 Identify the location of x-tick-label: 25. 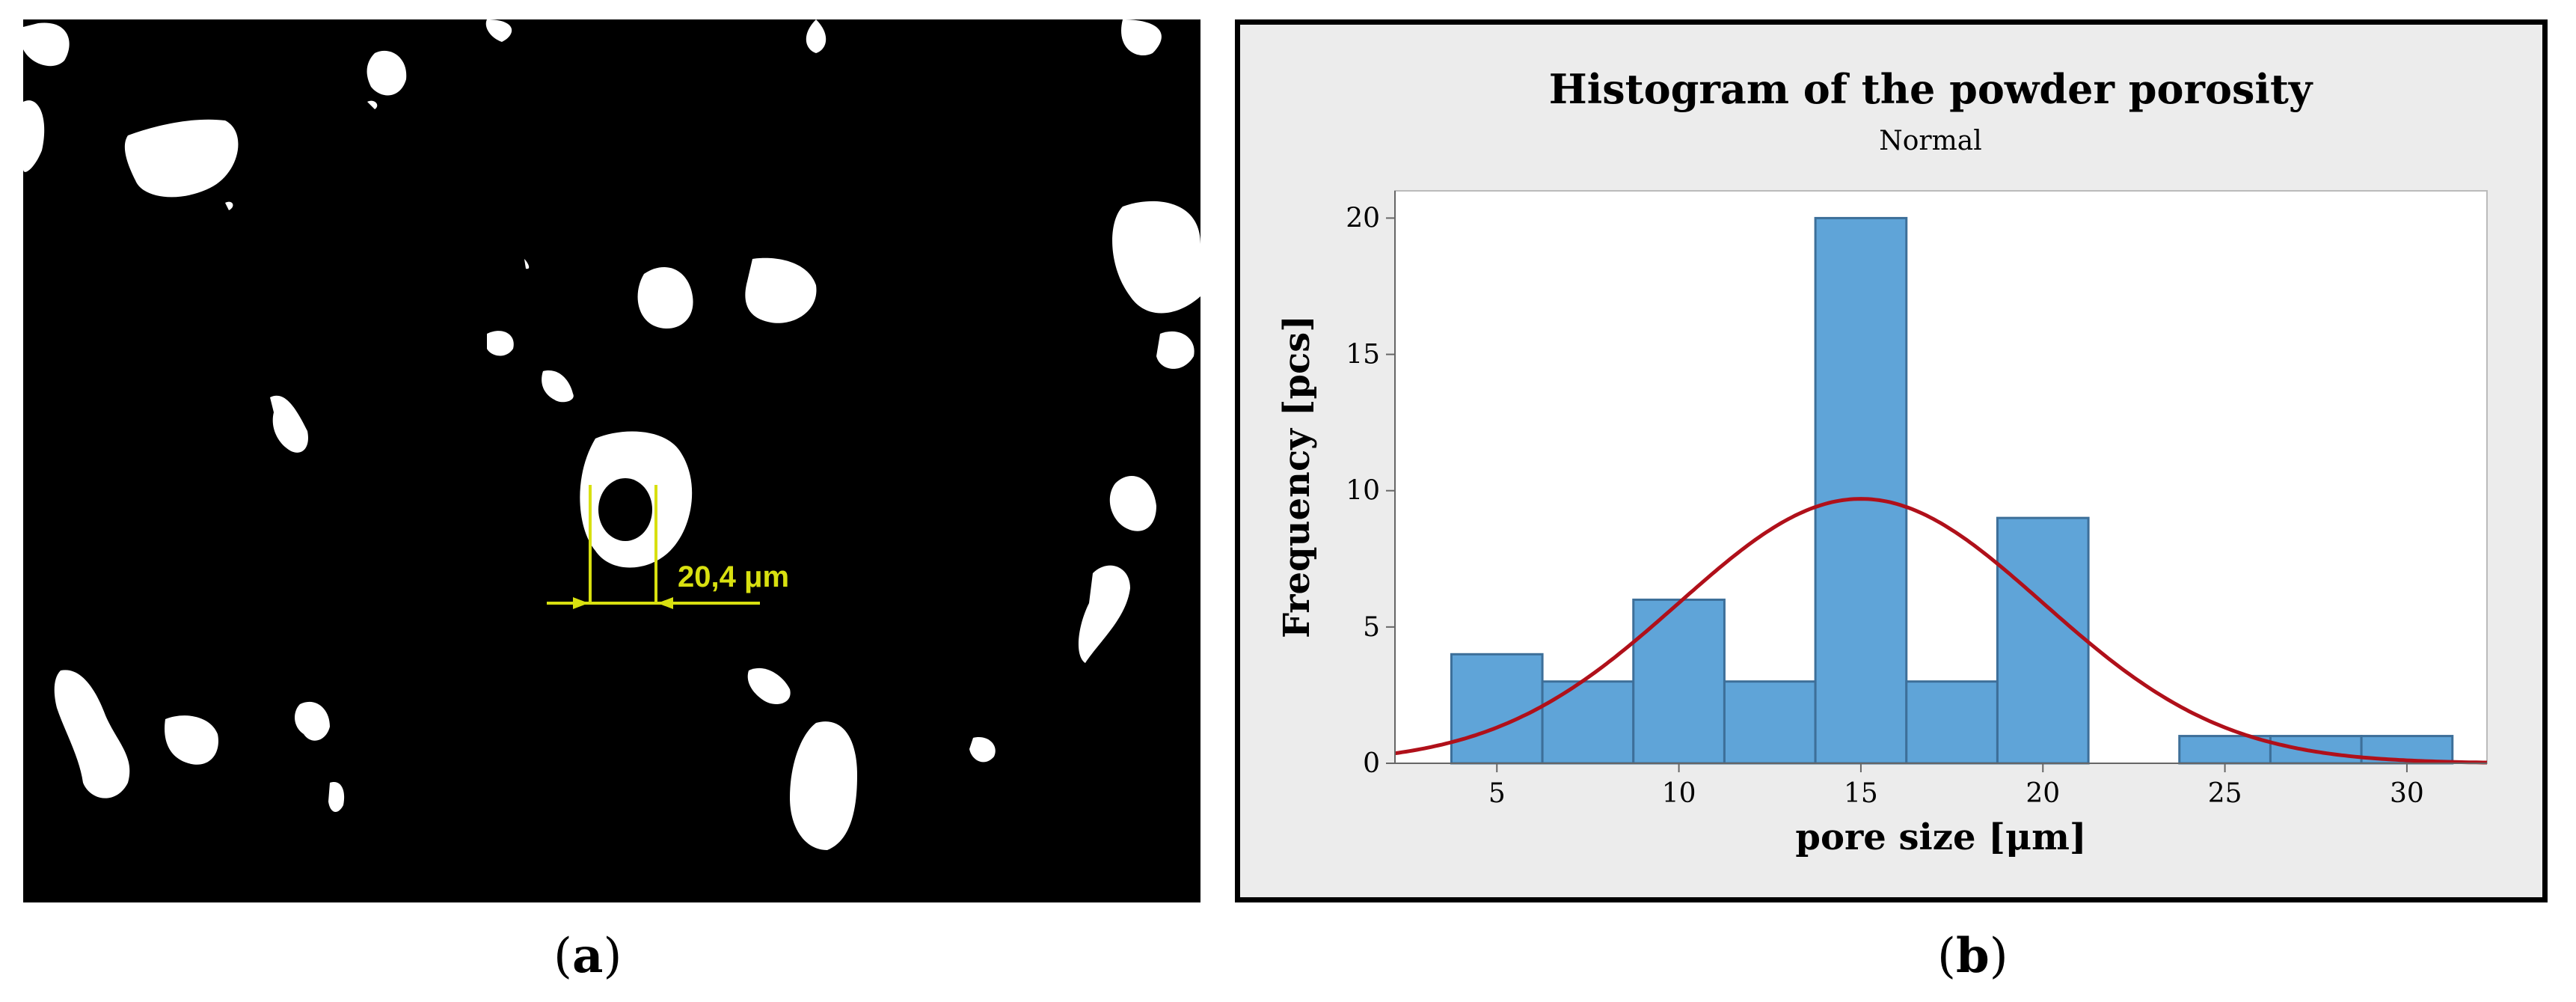
(2225, 793).